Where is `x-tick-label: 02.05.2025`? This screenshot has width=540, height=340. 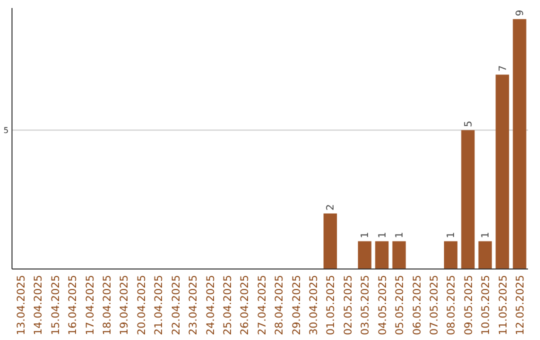 x-tick-label: 02.05.2025 is located at coordinates (348, 305).